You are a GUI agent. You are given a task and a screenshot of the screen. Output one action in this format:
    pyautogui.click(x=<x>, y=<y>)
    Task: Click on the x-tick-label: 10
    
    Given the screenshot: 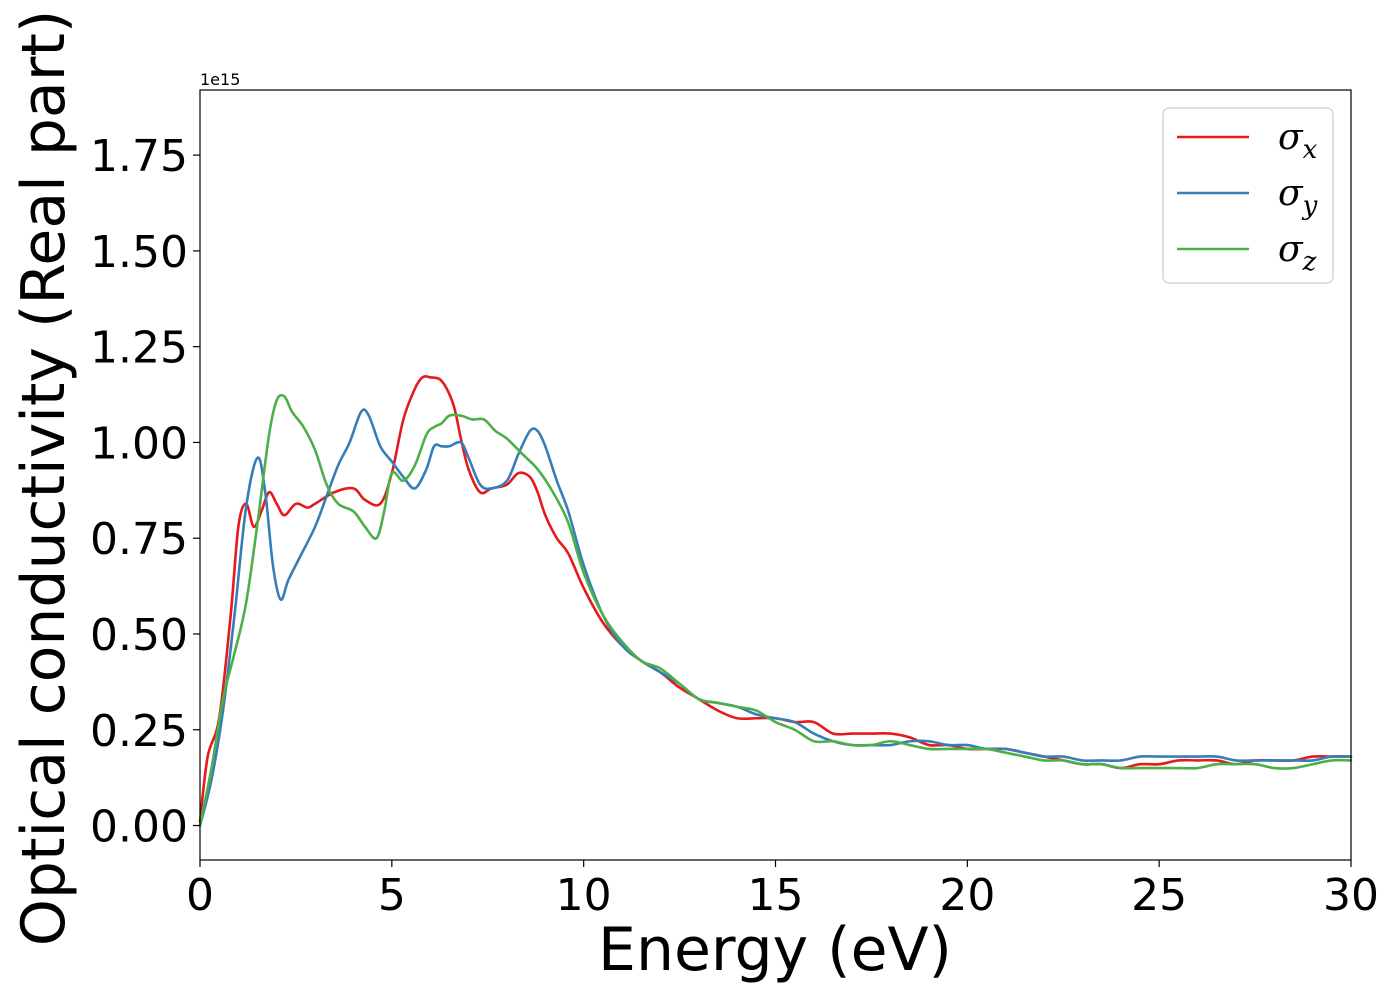 What is the action you would take?
    pyautogui.click(x=584, y=895)
    